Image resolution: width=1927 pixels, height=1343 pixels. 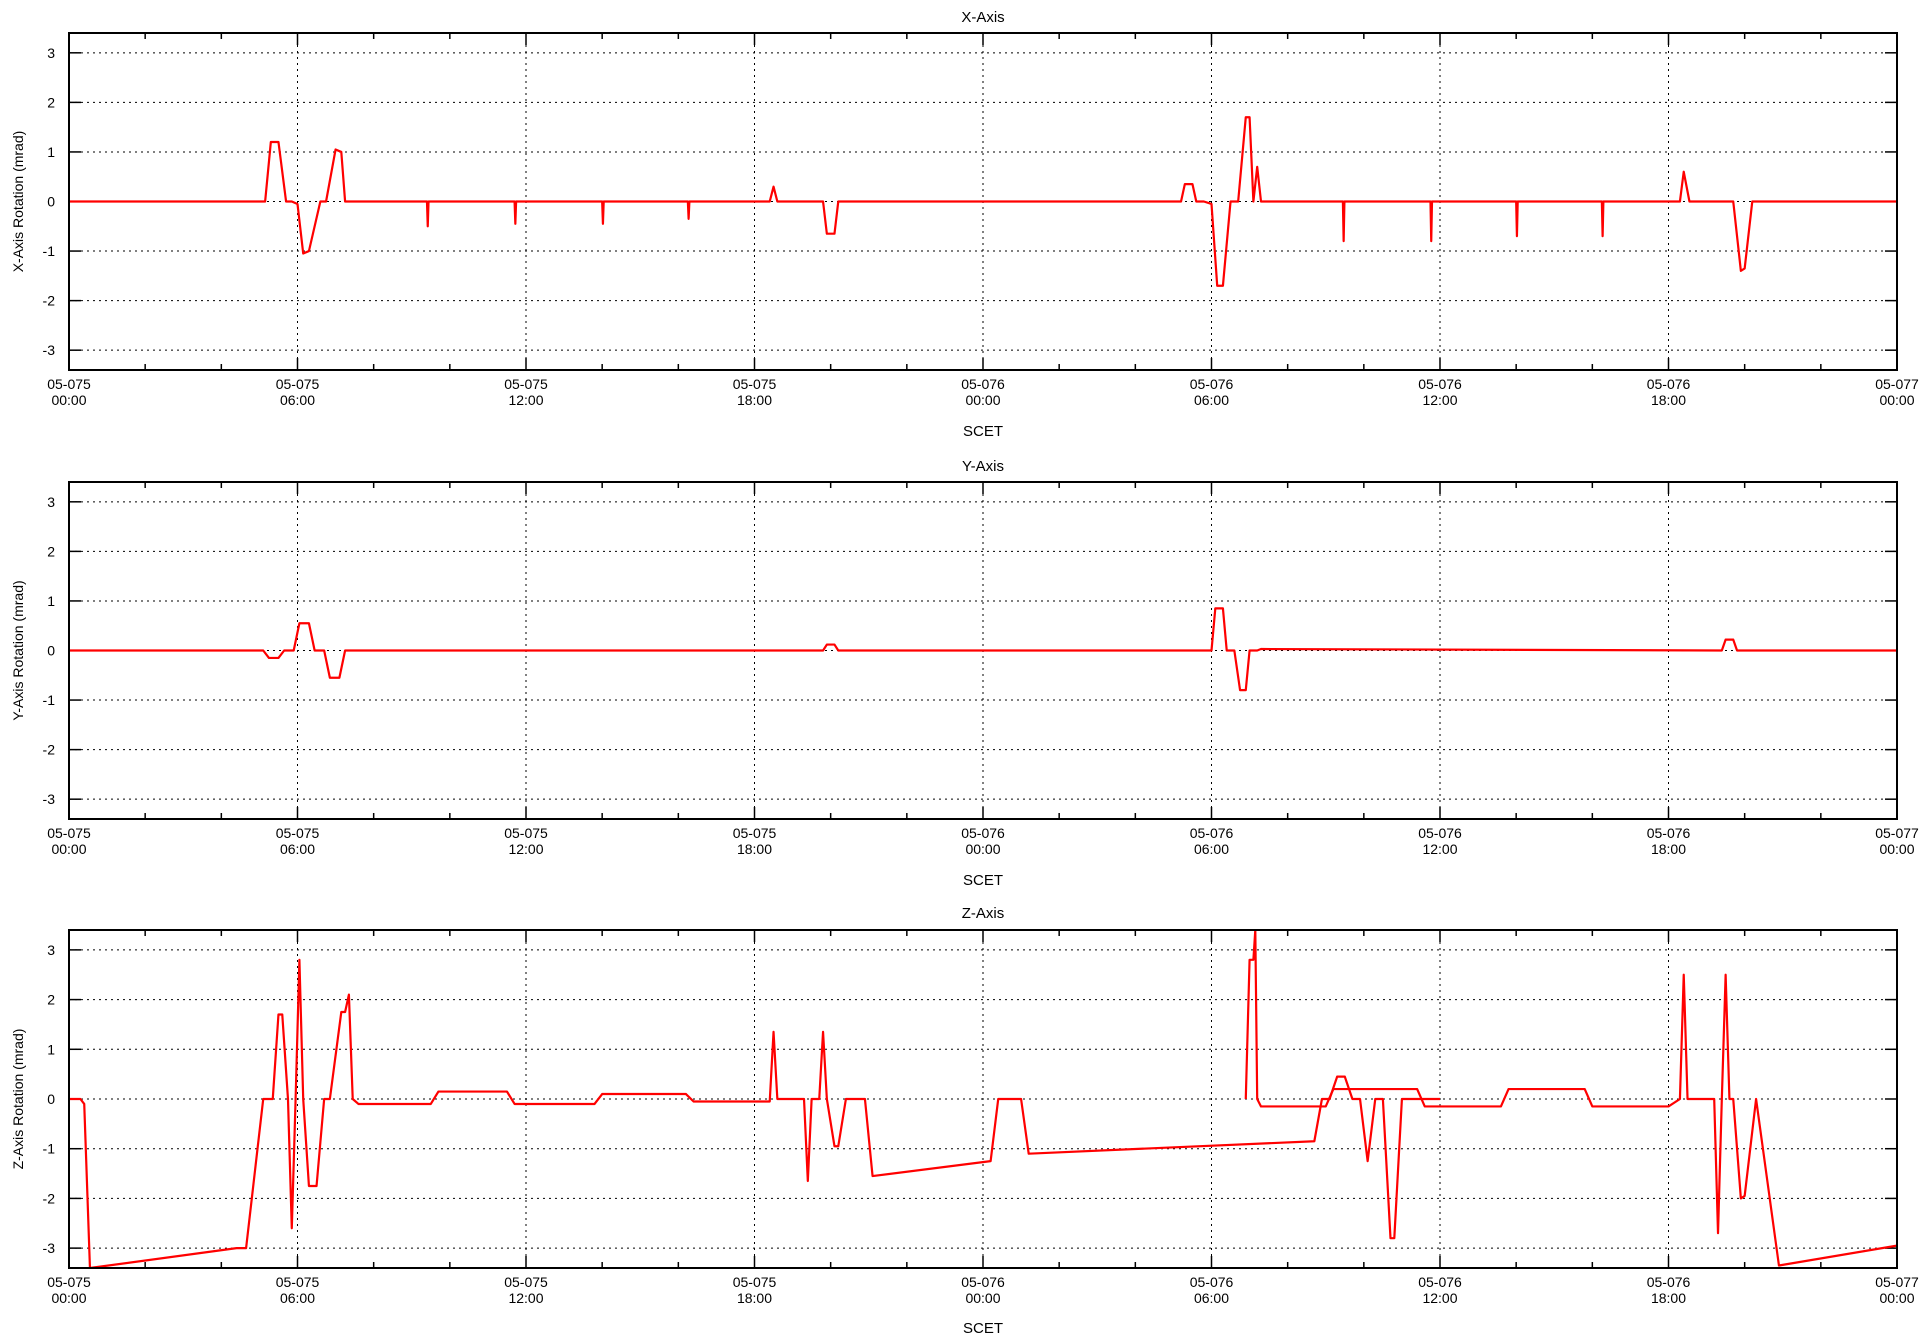 I want to click on chart-title: Y-Axis, so click(x=983, y=466).